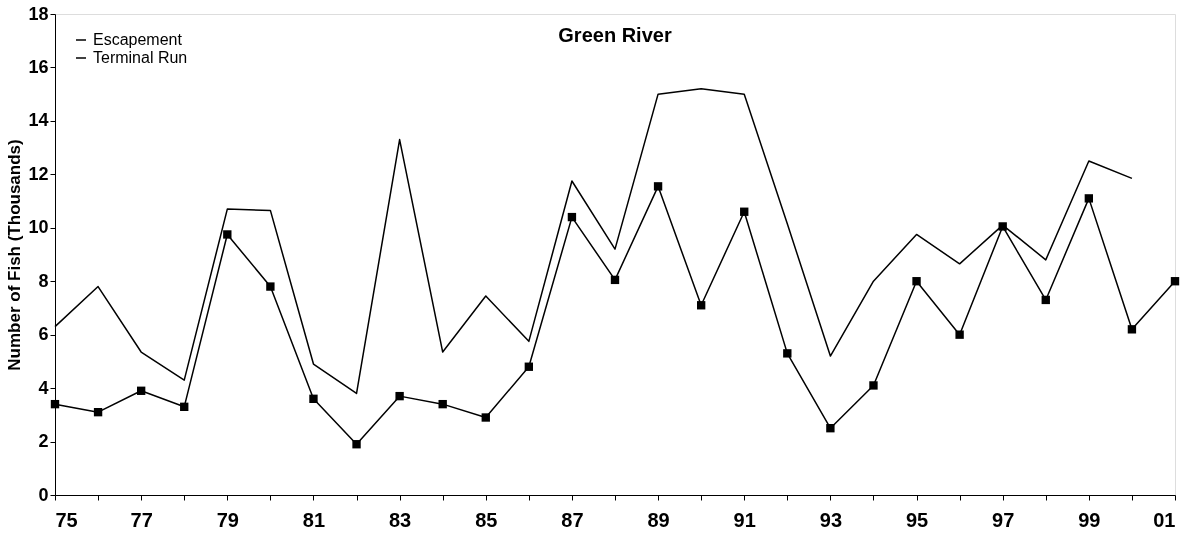 The height and width of the screenshot is (535, 1185). Describe the element at coordinates (572, 519) in the screenshot. I see `x-tick-label: 87` at that location.